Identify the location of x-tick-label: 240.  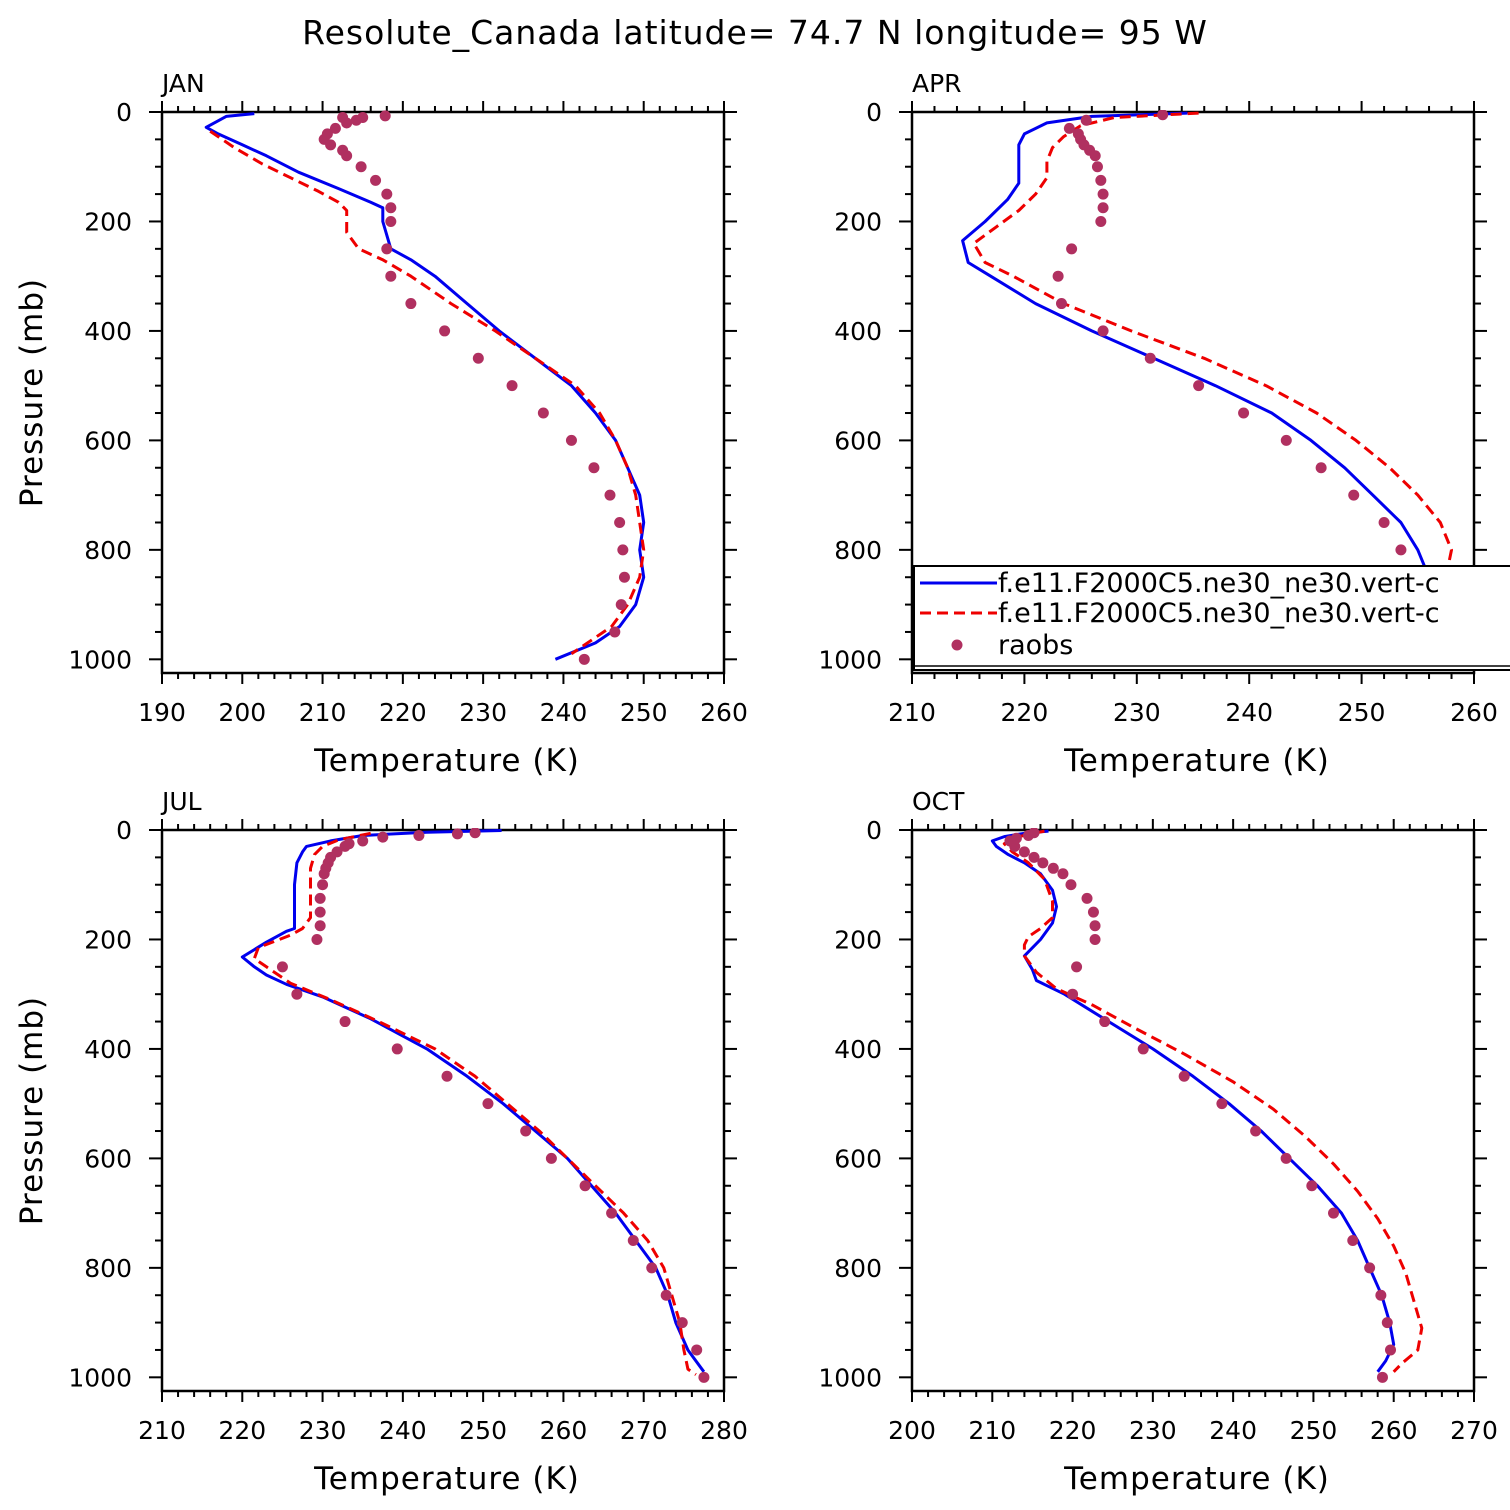
(564, 712).